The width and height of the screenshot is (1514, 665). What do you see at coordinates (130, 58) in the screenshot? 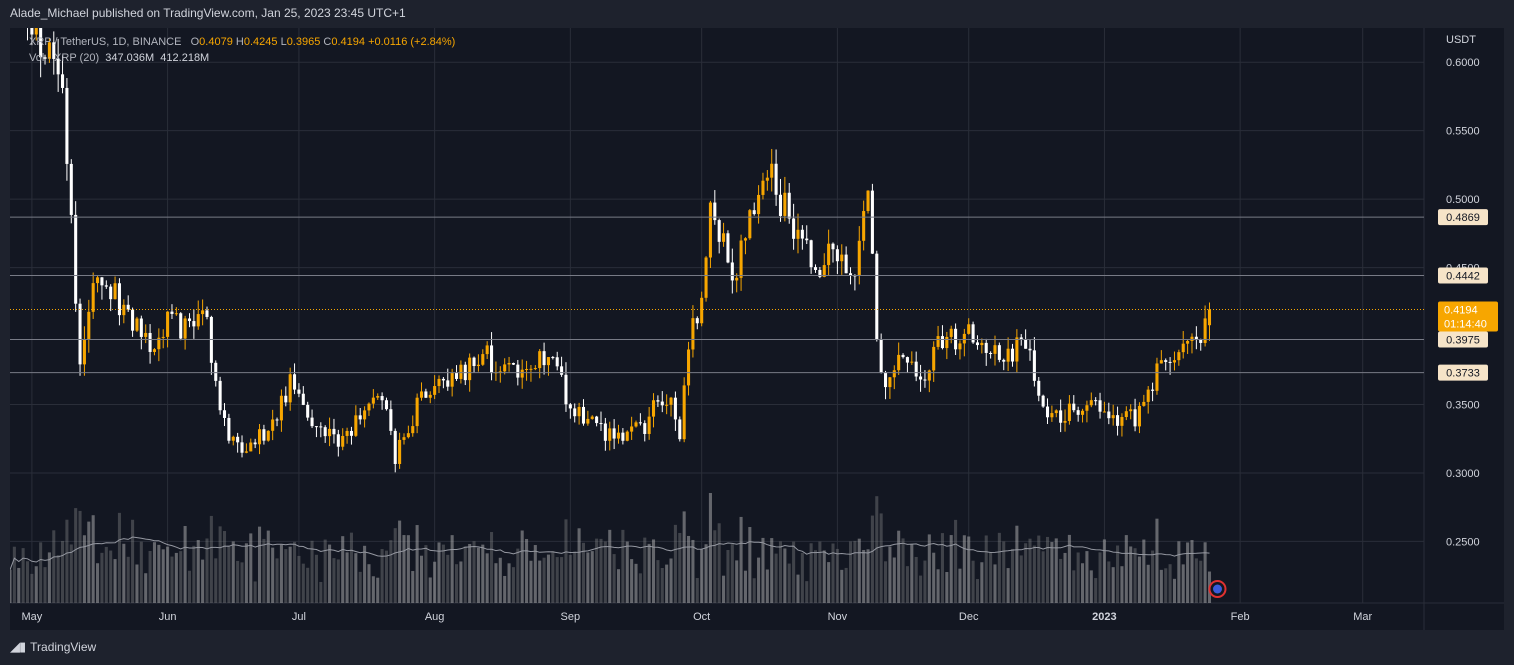
I see `volume-value: 347.036M` at bounding box center [130, 58].